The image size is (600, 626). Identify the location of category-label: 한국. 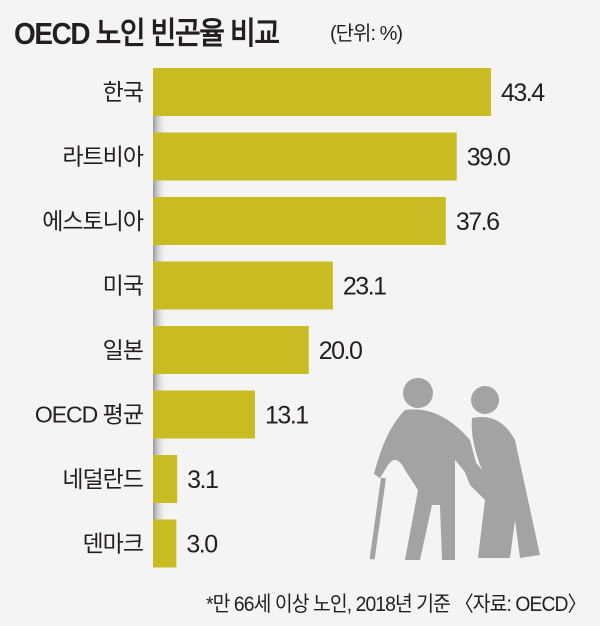
(123, 92).